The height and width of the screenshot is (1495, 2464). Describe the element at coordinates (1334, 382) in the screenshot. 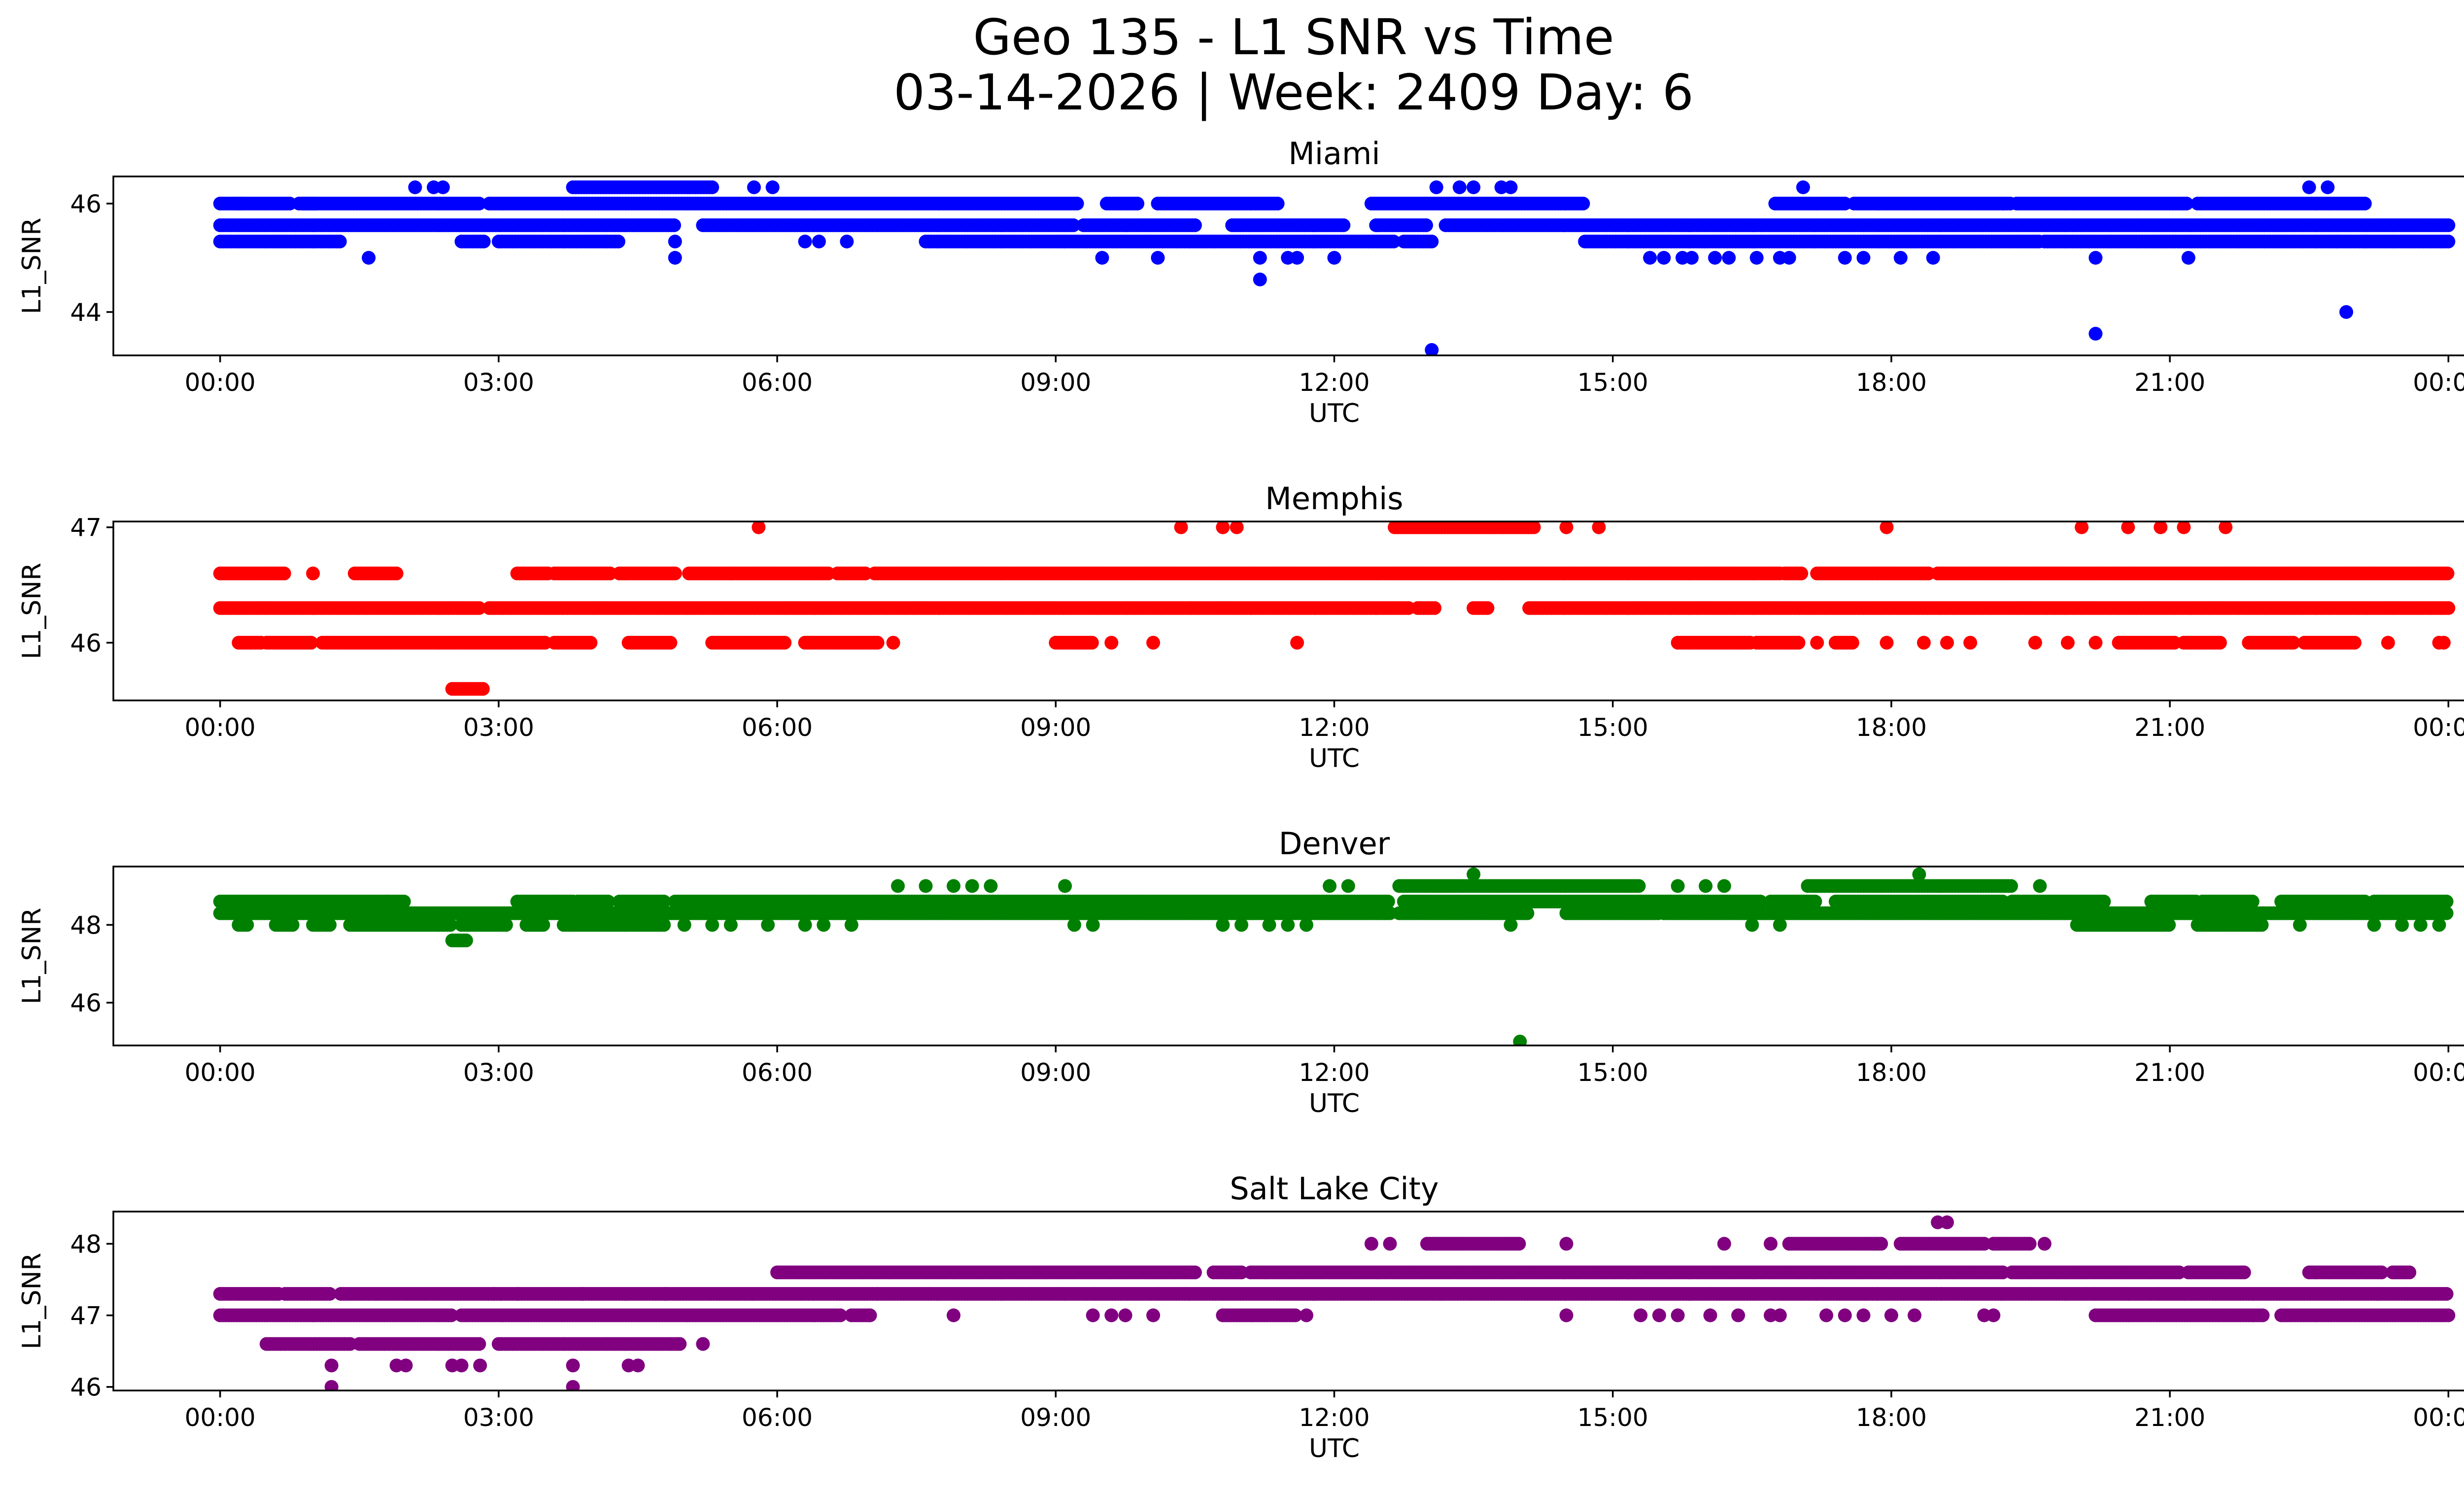

I see `x-tick-label: 12:00` at that location.